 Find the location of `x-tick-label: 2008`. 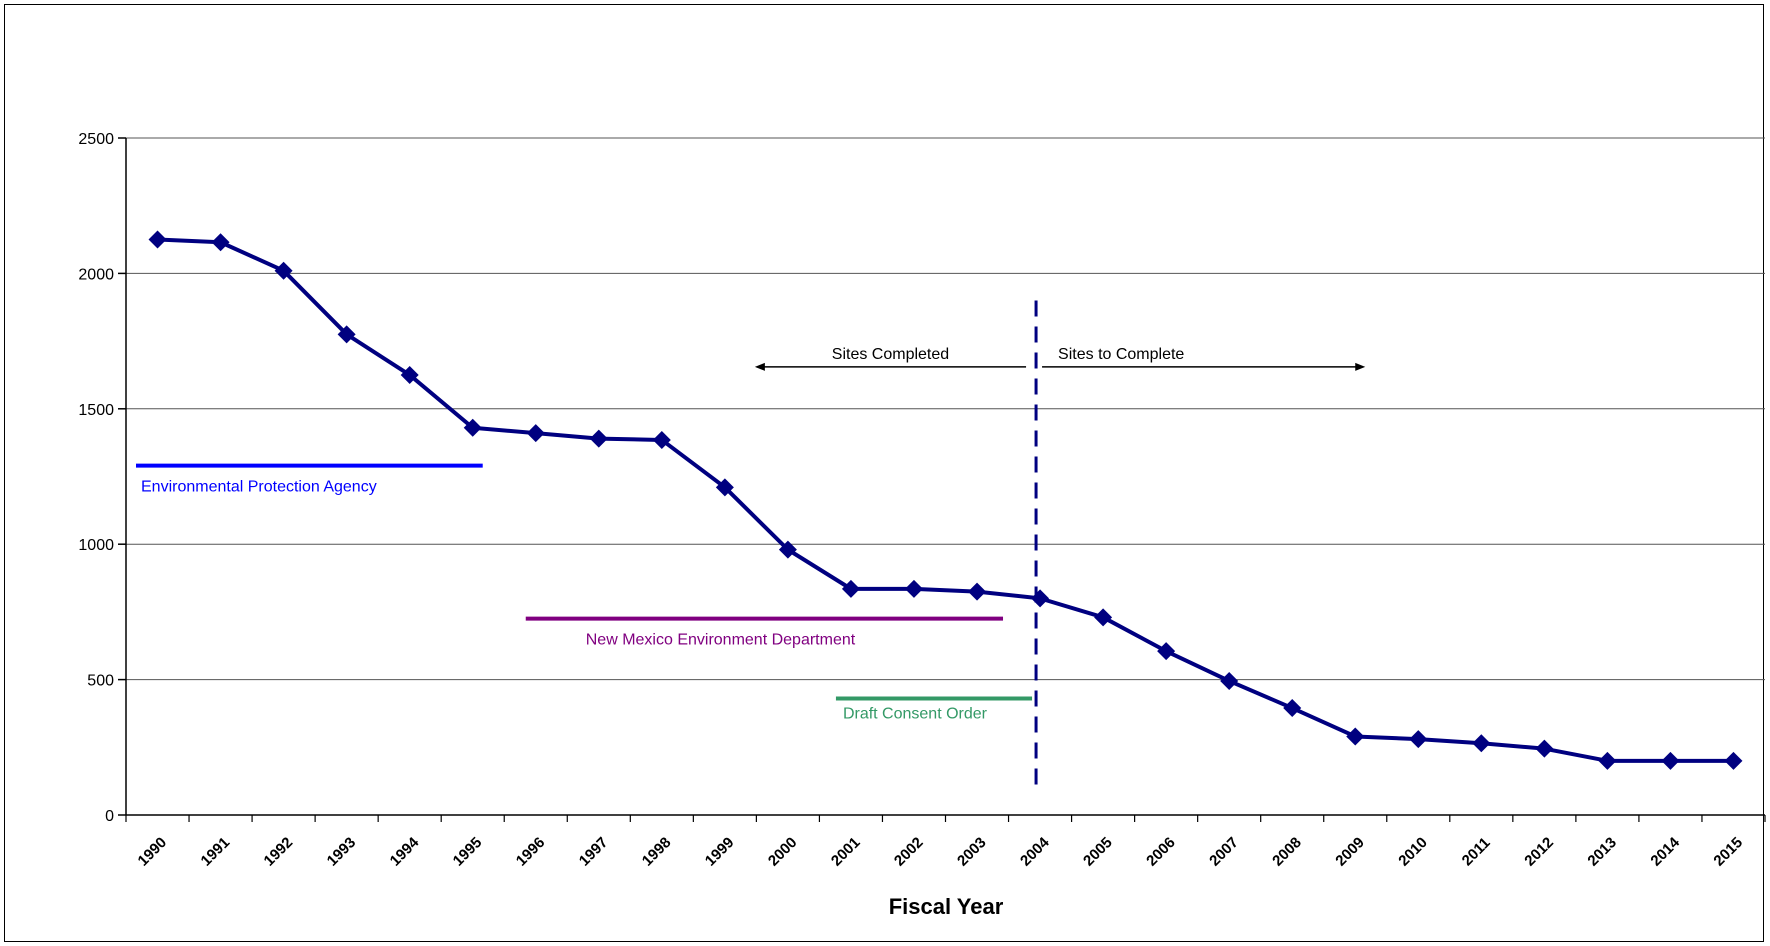

x-tick-label: 2008 is located at coordinates (1287, 852).